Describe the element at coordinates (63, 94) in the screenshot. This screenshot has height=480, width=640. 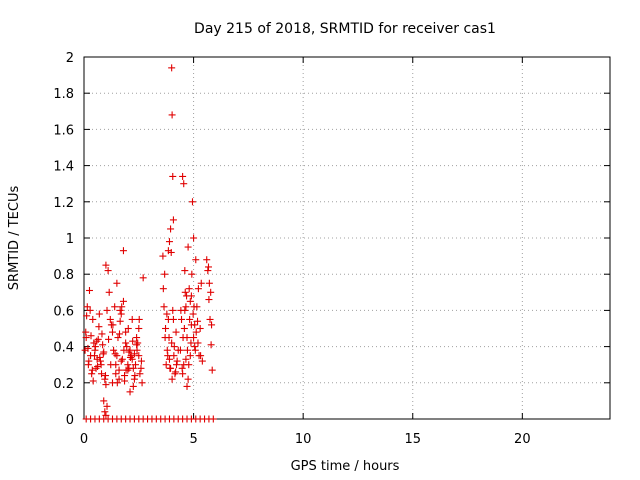
I see `y-tick-label: 1.8` at that location.